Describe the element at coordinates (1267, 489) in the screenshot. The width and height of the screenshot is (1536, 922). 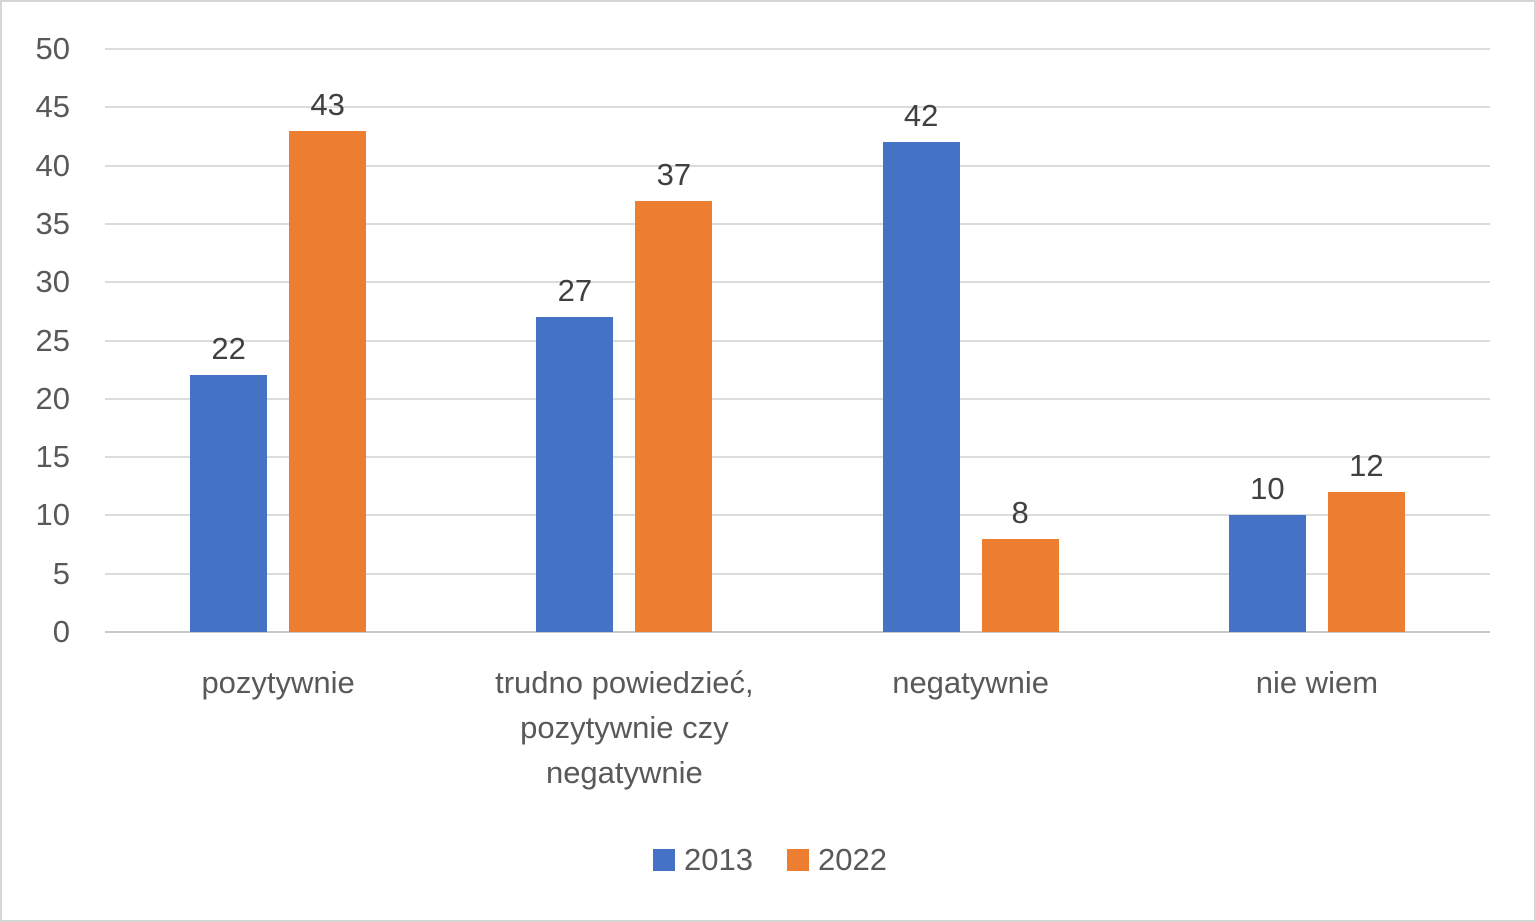
I see `data-label: 10` at that location.